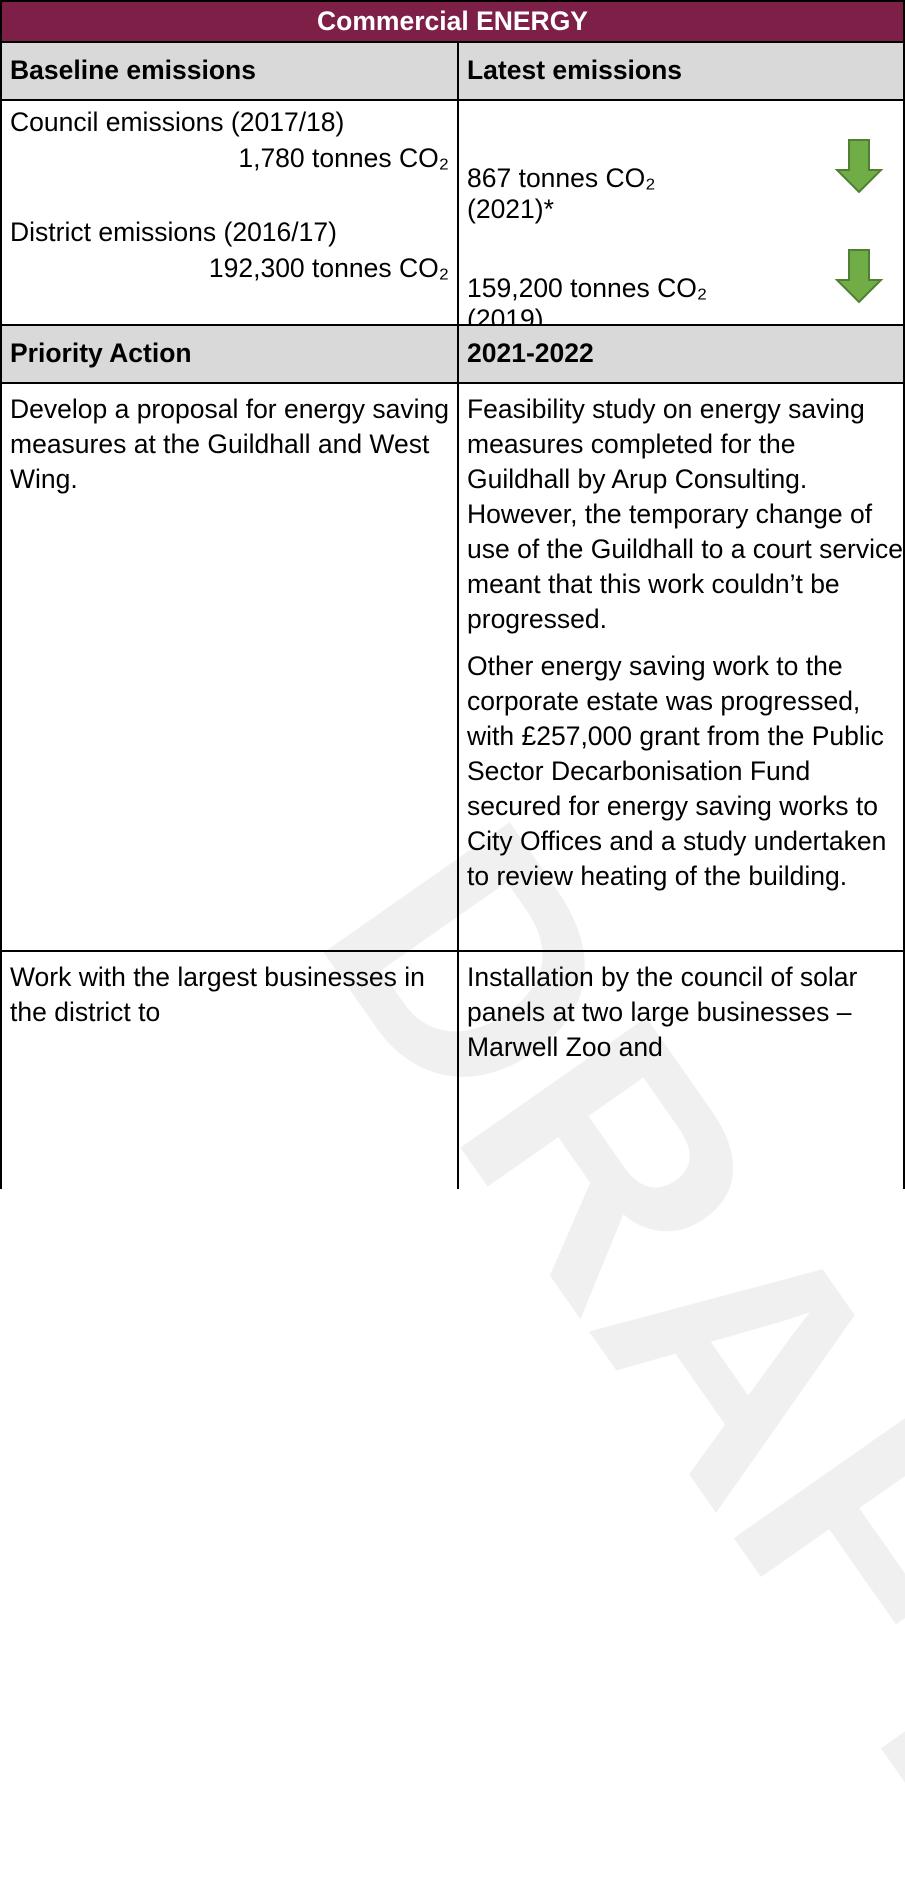  What do you see at coordinates (343, 158) in the screenshot?
I see `baseline-value: 1,780 tonnes CO₂` at bounding box center [343, 158].